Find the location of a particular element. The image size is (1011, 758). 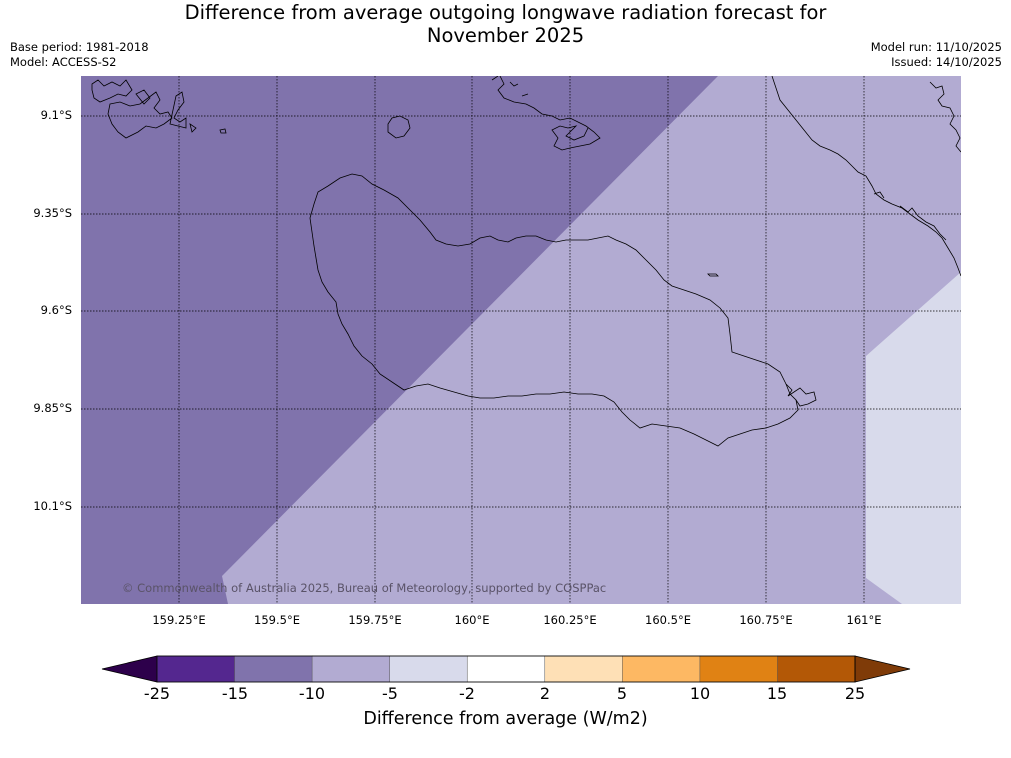

lat-tick-label: 10.1°S is located at coordinates (52, 506).